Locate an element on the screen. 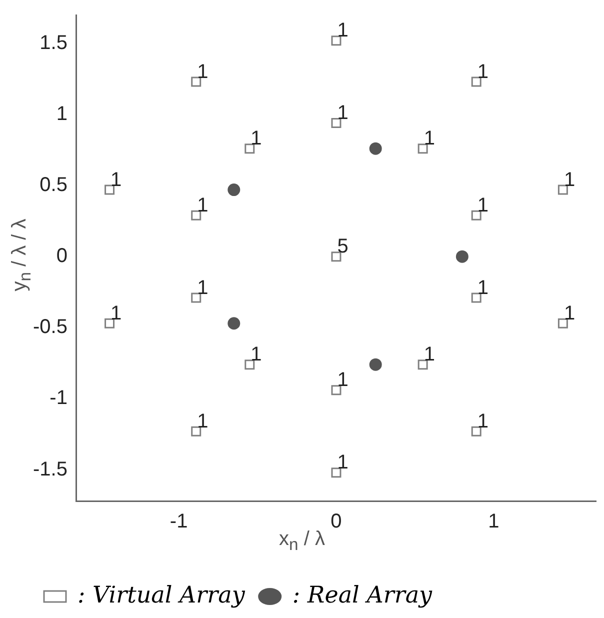 This screenshot has width=604, height=618. y-tick-label: 1 is located at coordinates (62, 113).